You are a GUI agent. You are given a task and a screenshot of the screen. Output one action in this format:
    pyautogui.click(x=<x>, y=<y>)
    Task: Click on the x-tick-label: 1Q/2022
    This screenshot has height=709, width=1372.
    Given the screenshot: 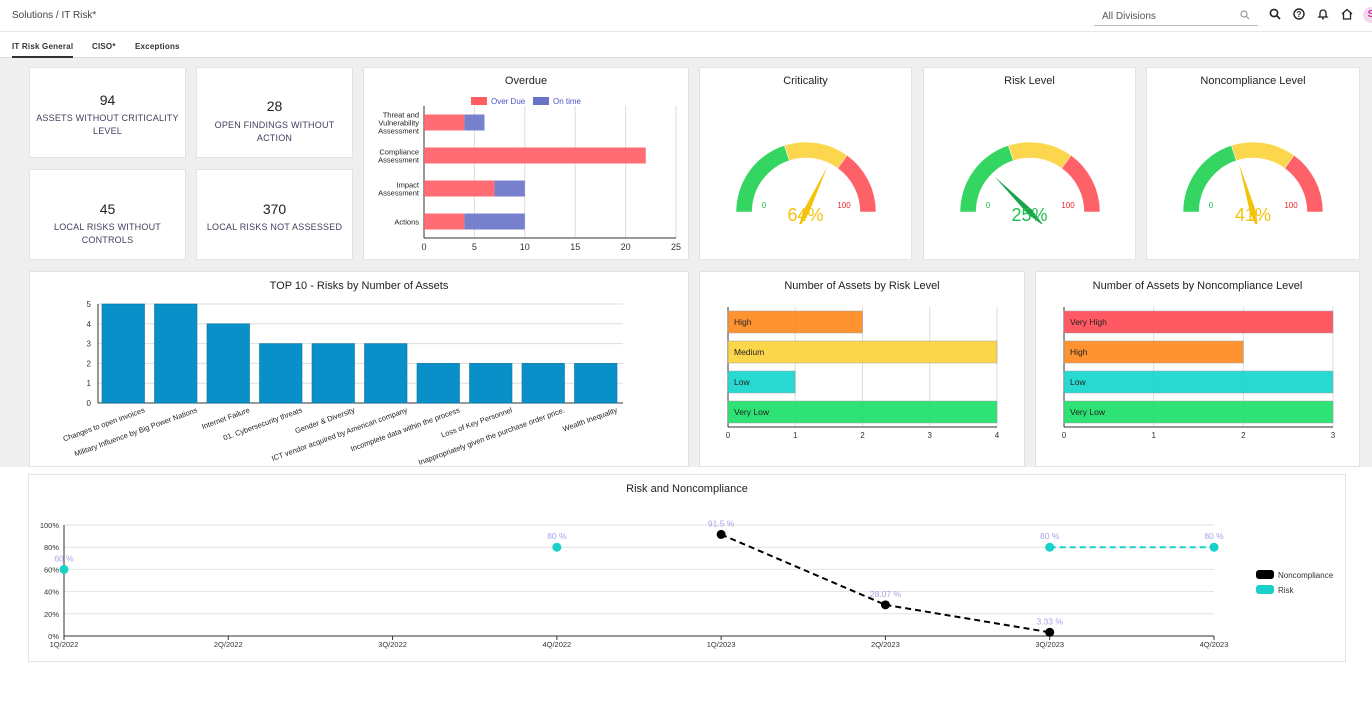 What is the action you would take?
    pyautogui.click(x=64, y=644)
    